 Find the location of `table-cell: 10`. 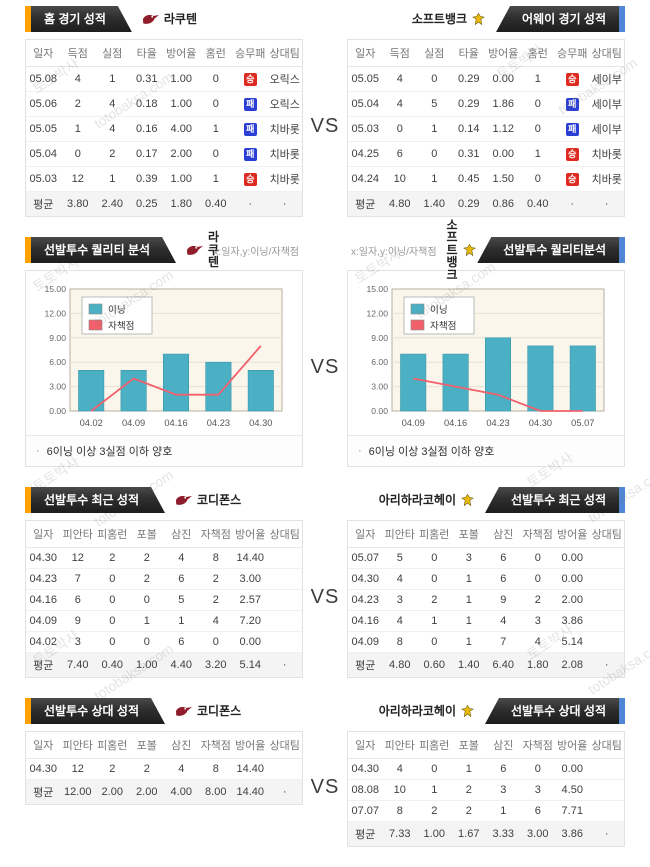

table-cell: 10 is located at coordinates (399, 790).